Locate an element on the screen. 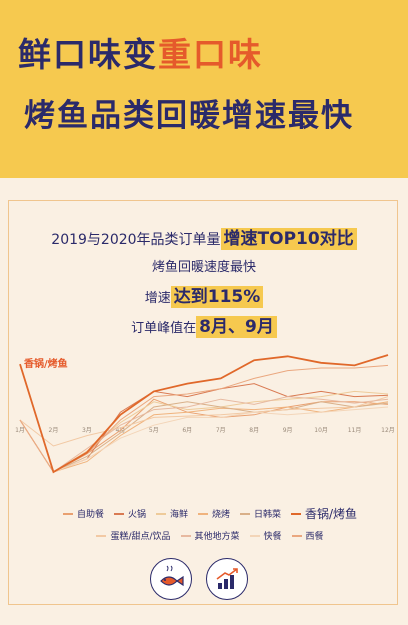 The image size is (408, 625). legend-label: 蛋糕/甜点/饮品 is located at coordinates (140, 537).